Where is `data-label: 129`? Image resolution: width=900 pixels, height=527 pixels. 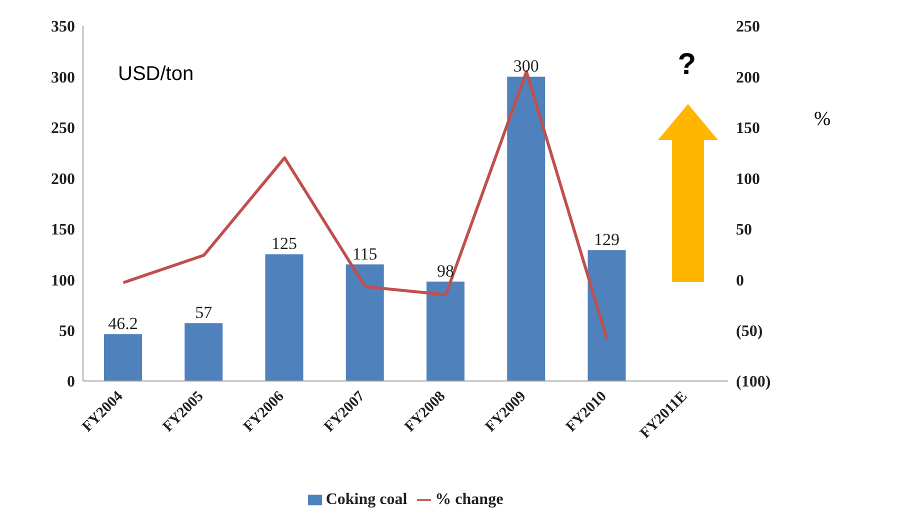
data-label: 129 is located at coordinates (607, 240).